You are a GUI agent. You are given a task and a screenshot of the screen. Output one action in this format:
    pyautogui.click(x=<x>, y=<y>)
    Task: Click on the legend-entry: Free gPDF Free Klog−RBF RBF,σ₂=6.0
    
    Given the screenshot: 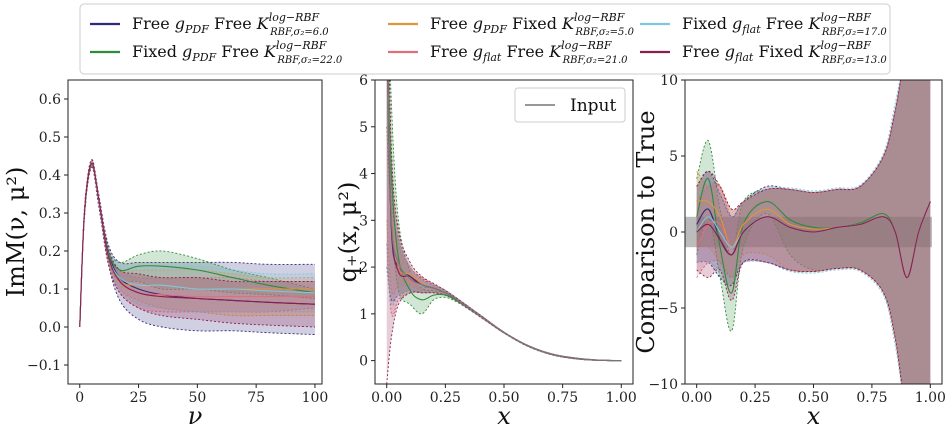 What is the action you would take?
    pyautogui.click(x=209, y=24)
    